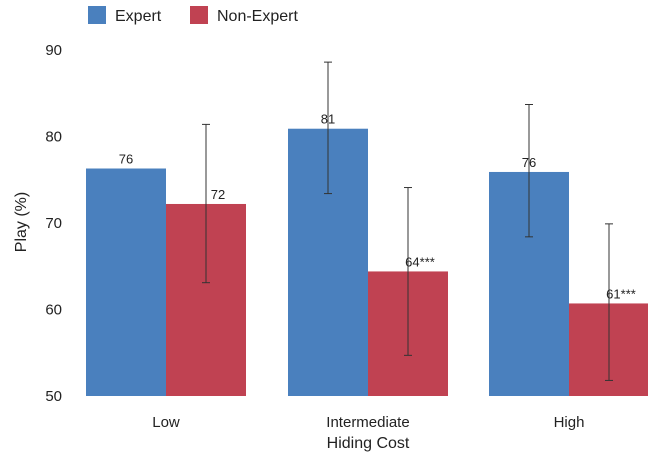  I want to click on y-tick-label: 60, so click(53, 310).